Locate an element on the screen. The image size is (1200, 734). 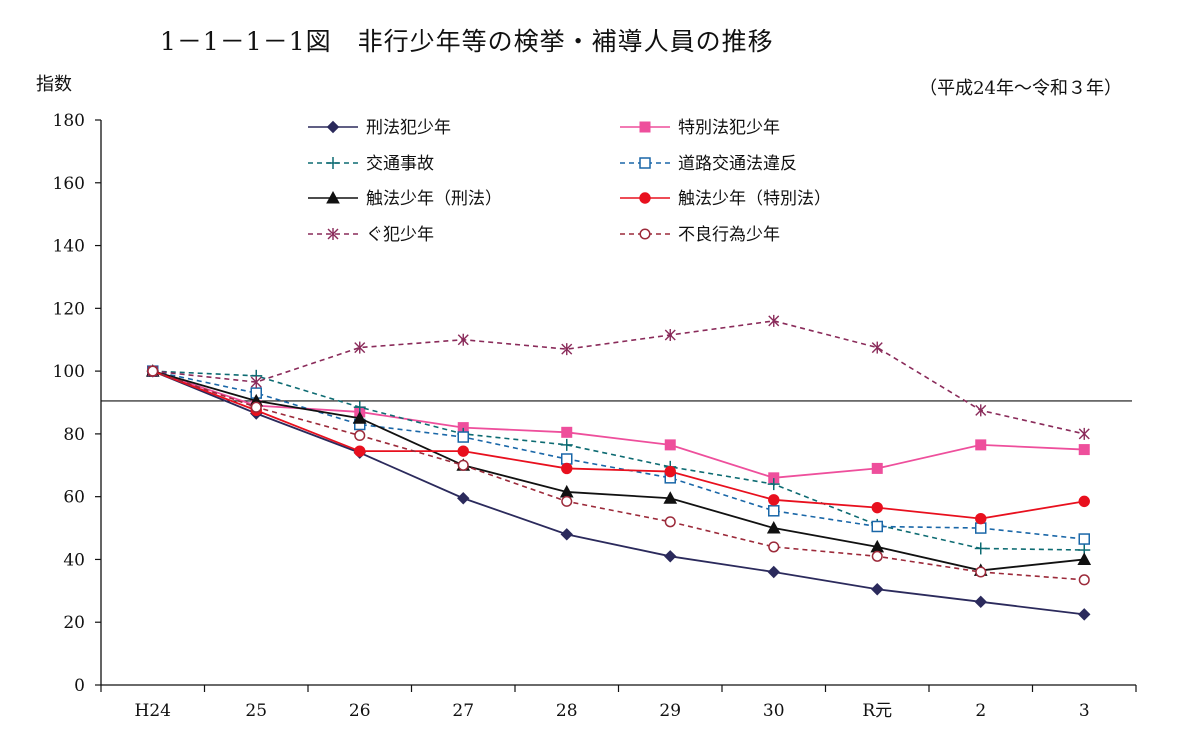
x-tick-label: 26 is located at coordinates (360, 711).